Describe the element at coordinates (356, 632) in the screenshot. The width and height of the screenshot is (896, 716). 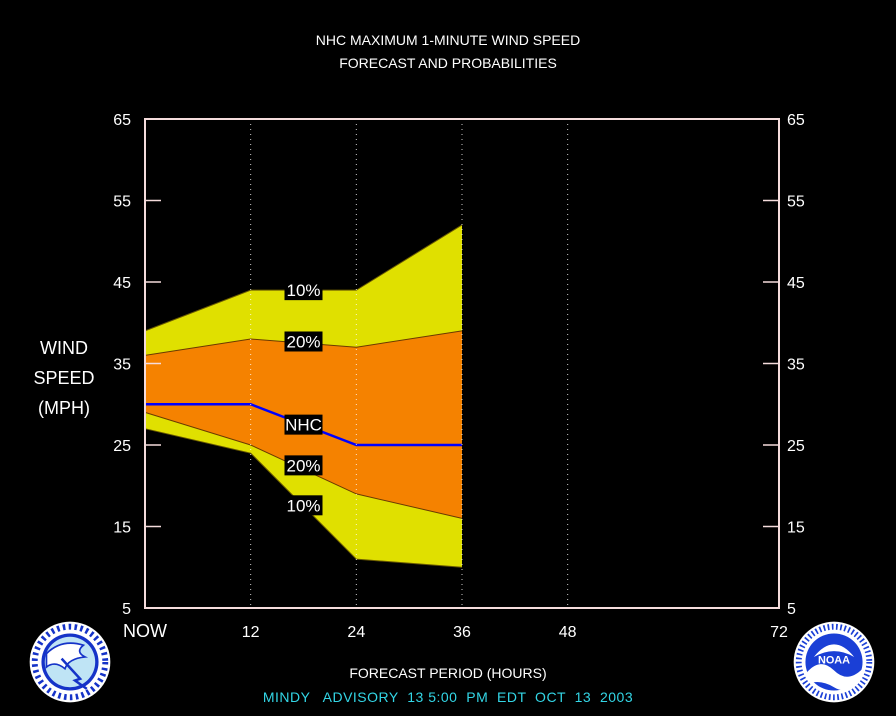
I see `x-tick-label-24: 24` at that location.